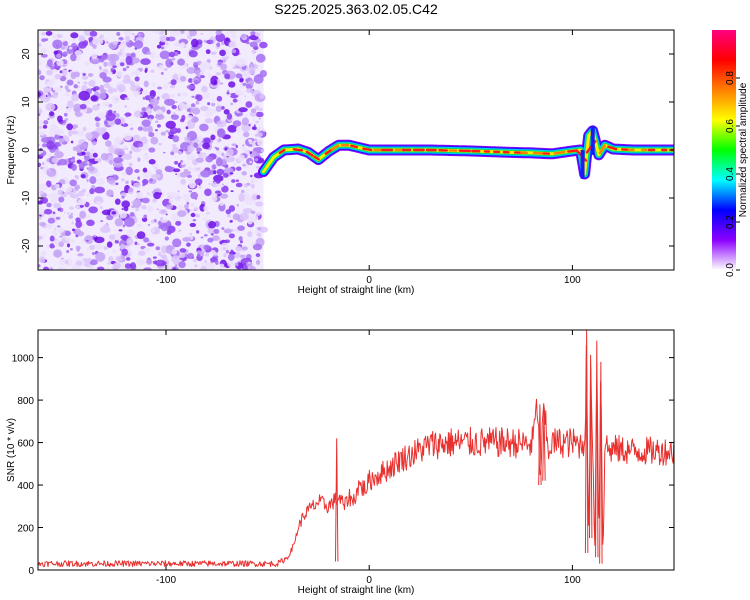  I want to click on spectrogram-y-label: Frequency (Hz), so click(11, 150).